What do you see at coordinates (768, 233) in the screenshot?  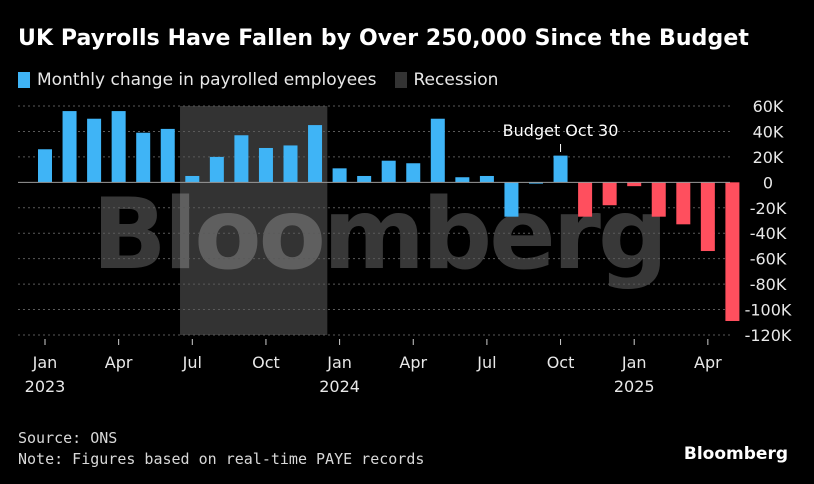 I see `y-tick-label: -40K` at bounding box center [768, 233].